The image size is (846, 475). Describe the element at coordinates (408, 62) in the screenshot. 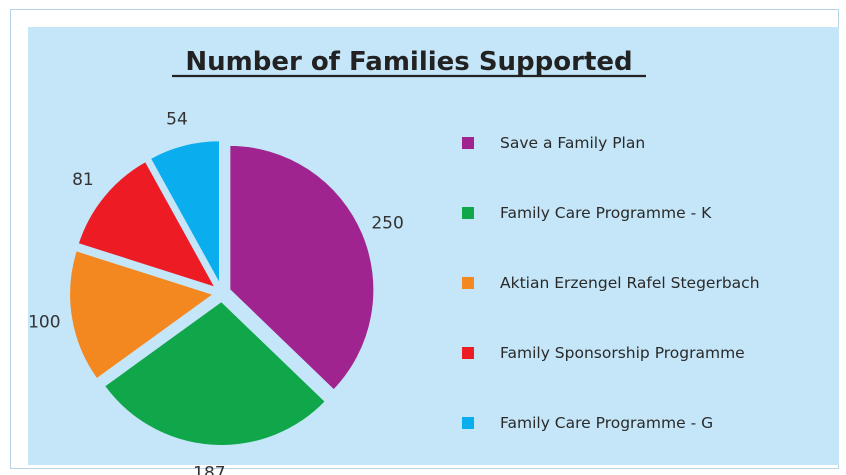

I see `chart-title: Number of Families Supported` at that location.